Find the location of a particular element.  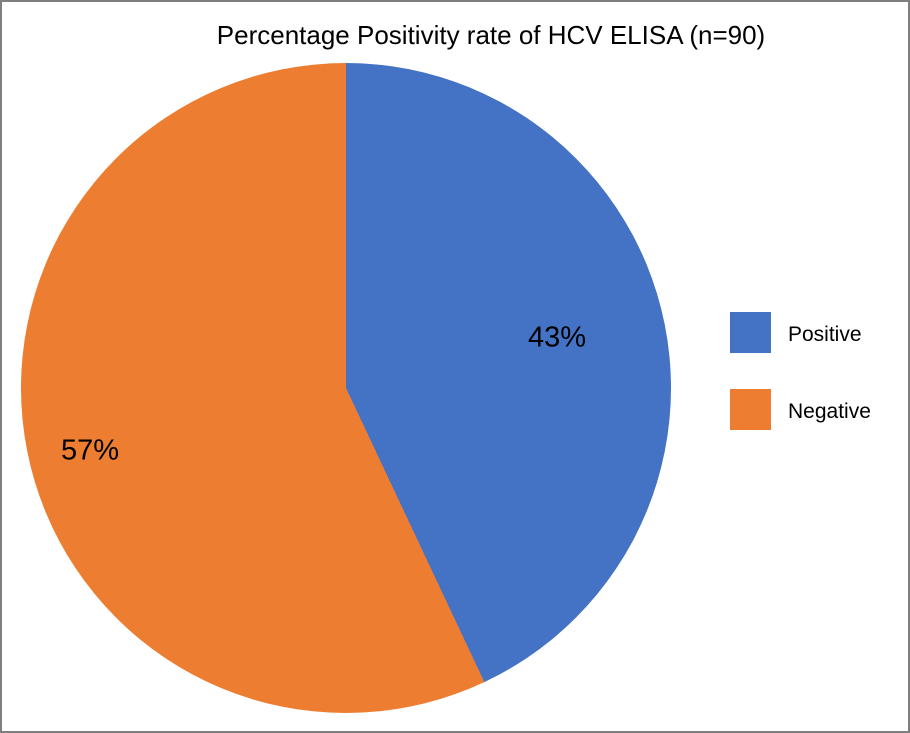

pie-slice-label-negative: 57% is located at coordinates (90, 450).